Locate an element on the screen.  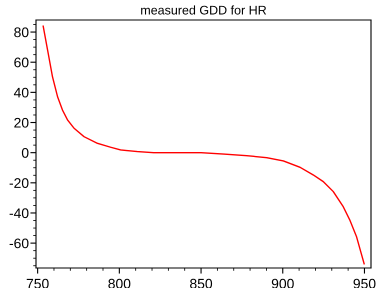
y-tick-label: 60 is located at coordinates (21, 63).